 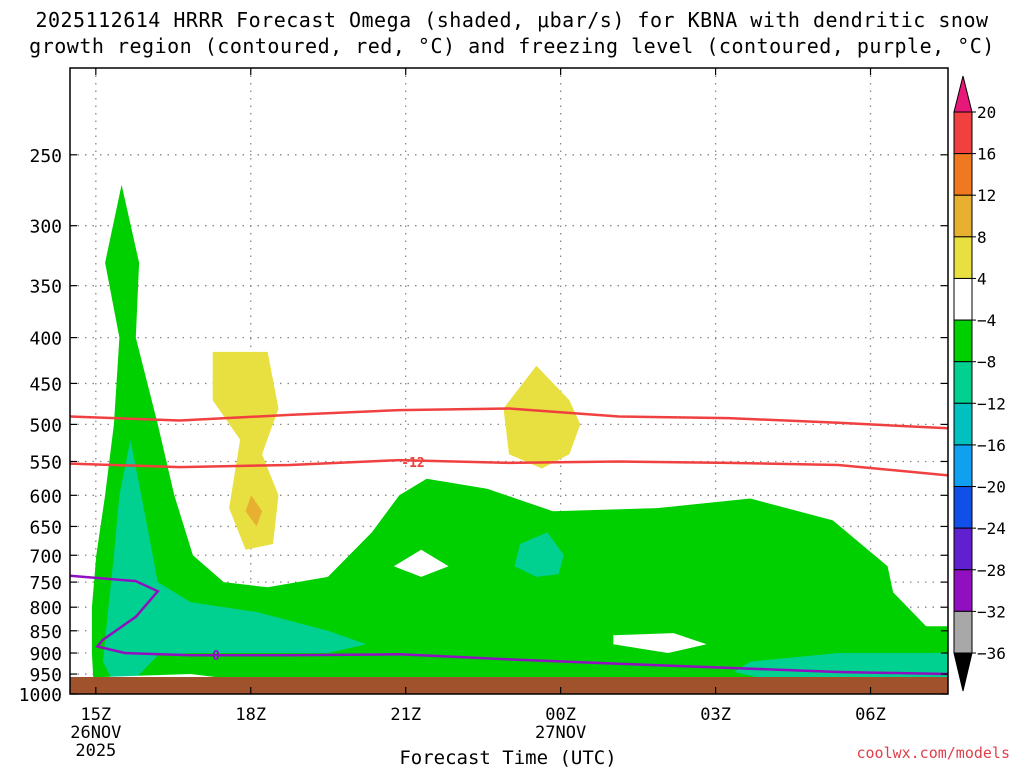 What do you see at coordinates (963, 672) in the screenshot?
I see `colorbar-bottom-arrow` at bounding box center [963, 672].